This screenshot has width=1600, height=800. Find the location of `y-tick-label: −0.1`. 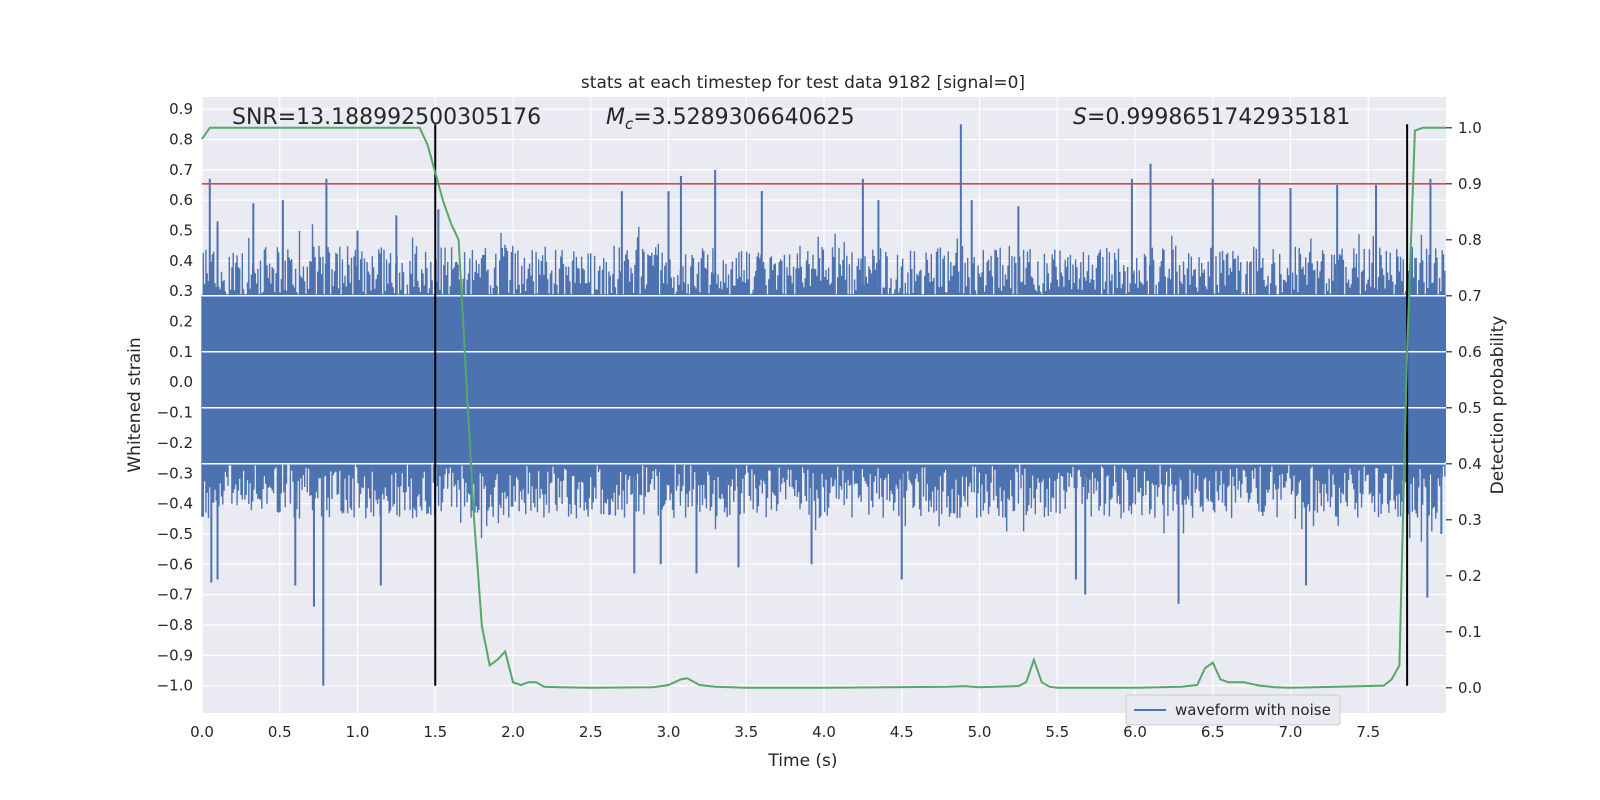

y-tick-label: −0.1 is located at coordinates (175, 413).